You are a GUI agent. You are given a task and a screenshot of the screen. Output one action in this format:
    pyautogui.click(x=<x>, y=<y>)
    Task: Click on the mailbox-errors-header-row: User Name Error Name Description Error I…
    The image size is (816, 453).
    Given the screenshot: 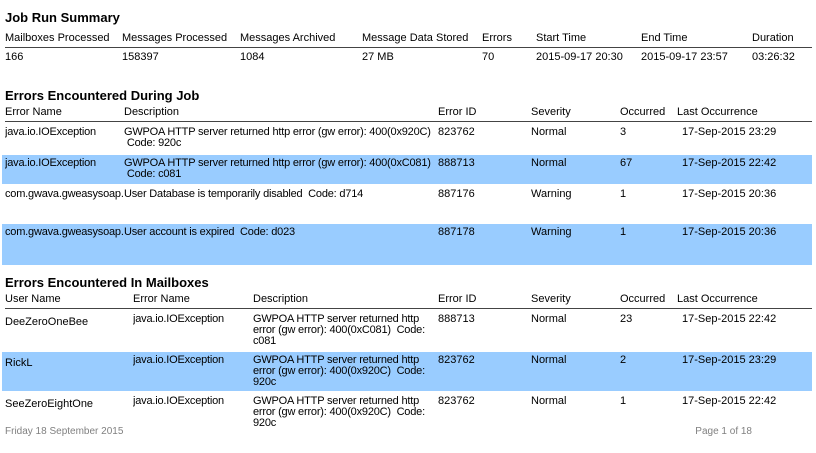 What is the action you would take?
    pyautogui.click(x=408, y=301)
    